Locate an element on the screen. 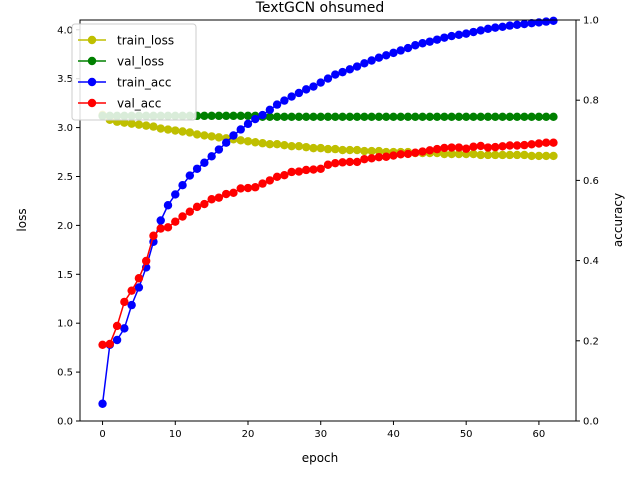 Image resolution: width=640 pixels, height=480 pixels. x-tick-label: 50 is located at coordinates (466, 434).